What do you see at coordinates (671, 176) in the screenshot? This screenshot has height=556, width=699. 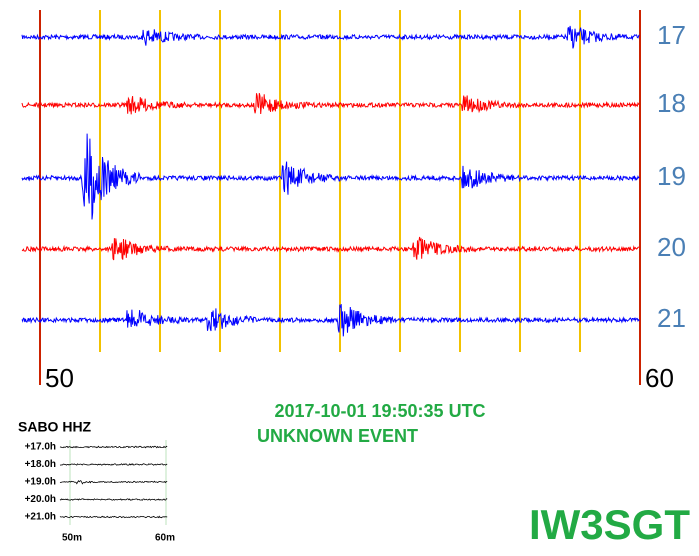 I see `hour-label: 19` at bounding box center [671, 176].